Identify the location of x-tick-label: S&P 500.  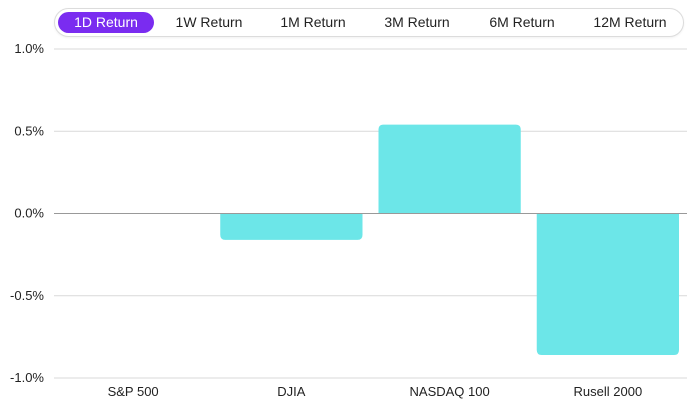
(133, 391).